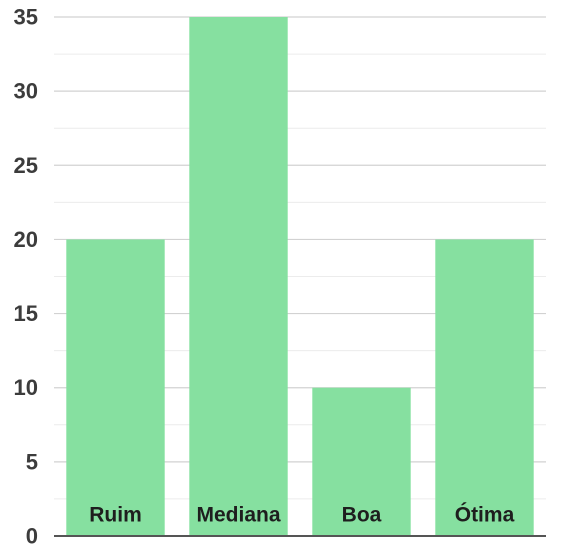  Describe the element at coordinates (238, 515) in the screenshot. I see `category-label: Mediana` at that location.